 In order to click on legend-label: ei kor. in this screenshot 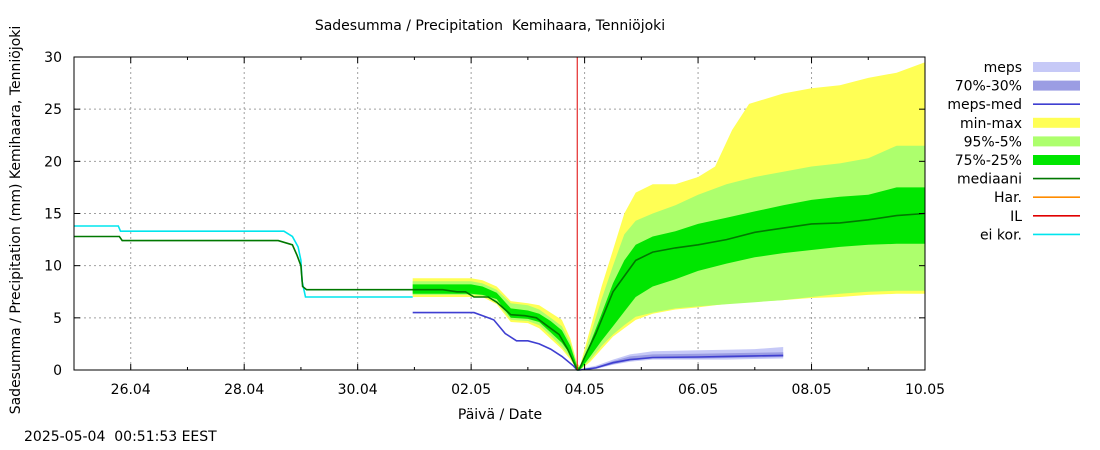, I will do `click(1001, 235)`.